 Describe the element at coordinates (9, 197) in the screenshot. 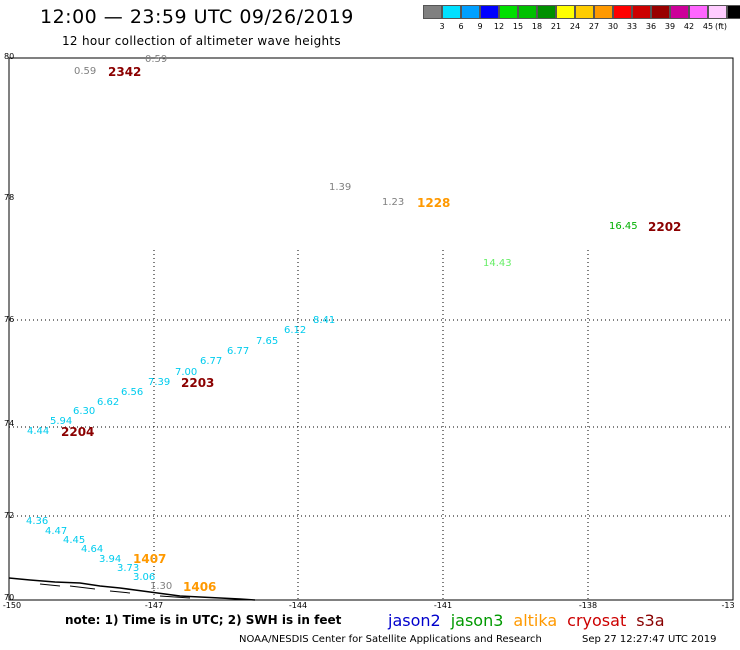

I see `lat-label: 78` at that location.